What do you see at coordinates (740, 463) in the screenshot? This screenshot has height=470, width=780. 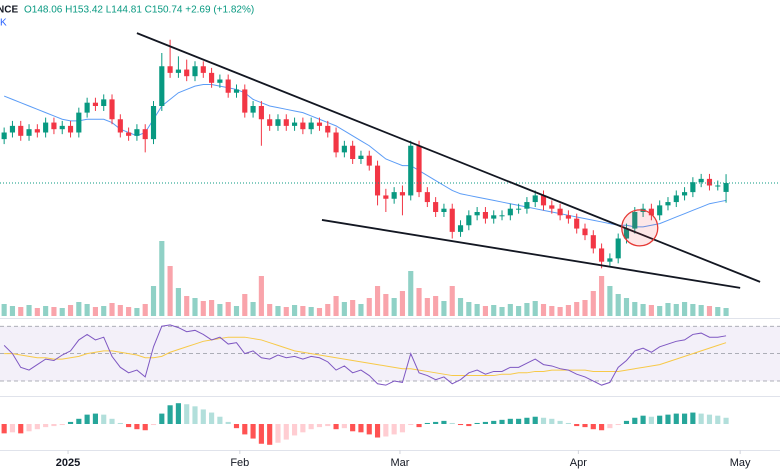 I see `x-tick-label: May` at bounding box center [740, 463].